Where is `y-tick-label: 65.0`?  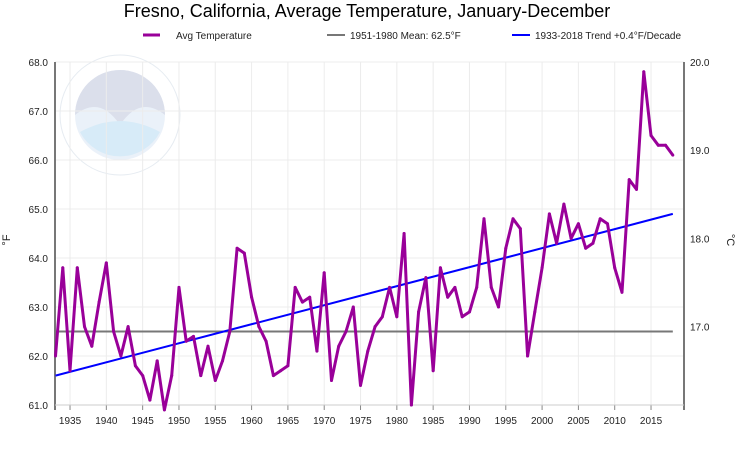
y-tick-label: 65.0 is located at coordinates (39, 210).